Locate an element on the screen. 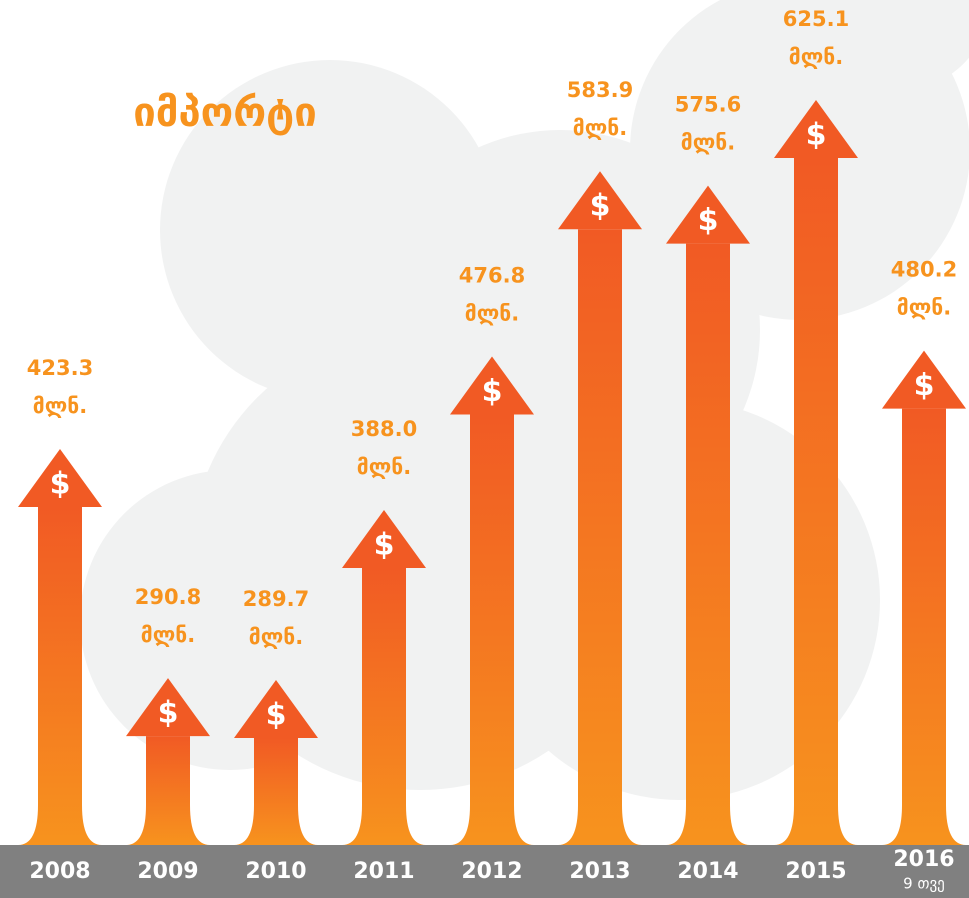  period-note: 9 თვე is located at coordinates (924, 884).